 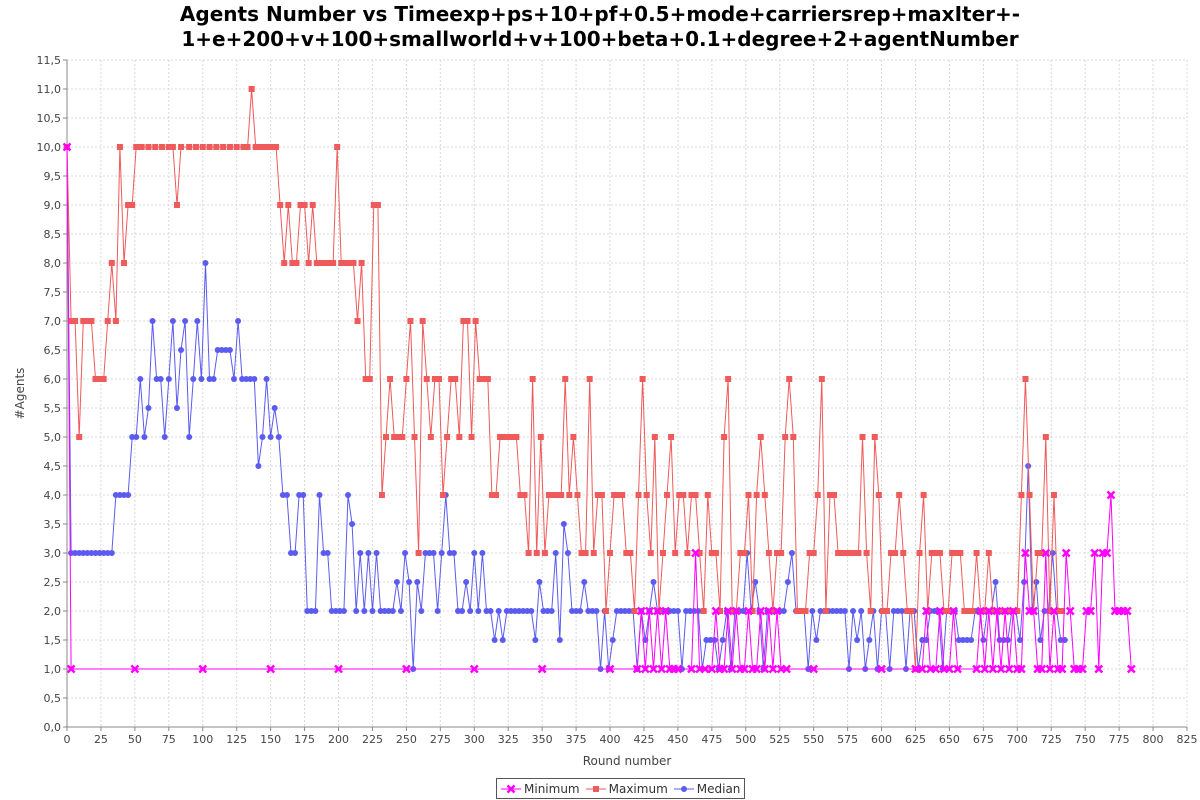 What do you see at coordinates (1187, 739) in the screenshot?
I see `x-tick-label: 825` at bounding box center [1187, 739].